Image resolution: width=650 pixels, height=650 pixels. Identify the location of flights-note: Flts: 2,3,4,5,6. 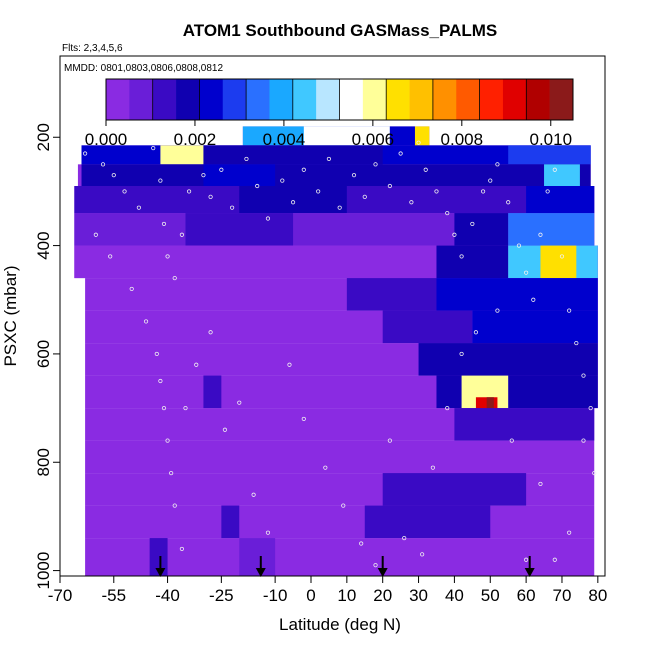
(92, 48).